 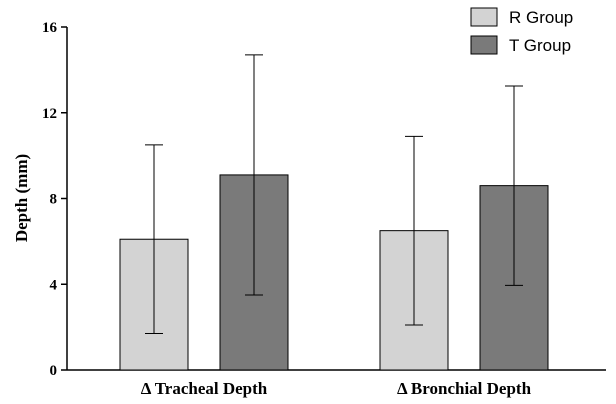 What do you see at coordinates (21, 198) in the screenshot?
I see `y-axis-title: Depth (mm)` at bounding box center [21, 198].